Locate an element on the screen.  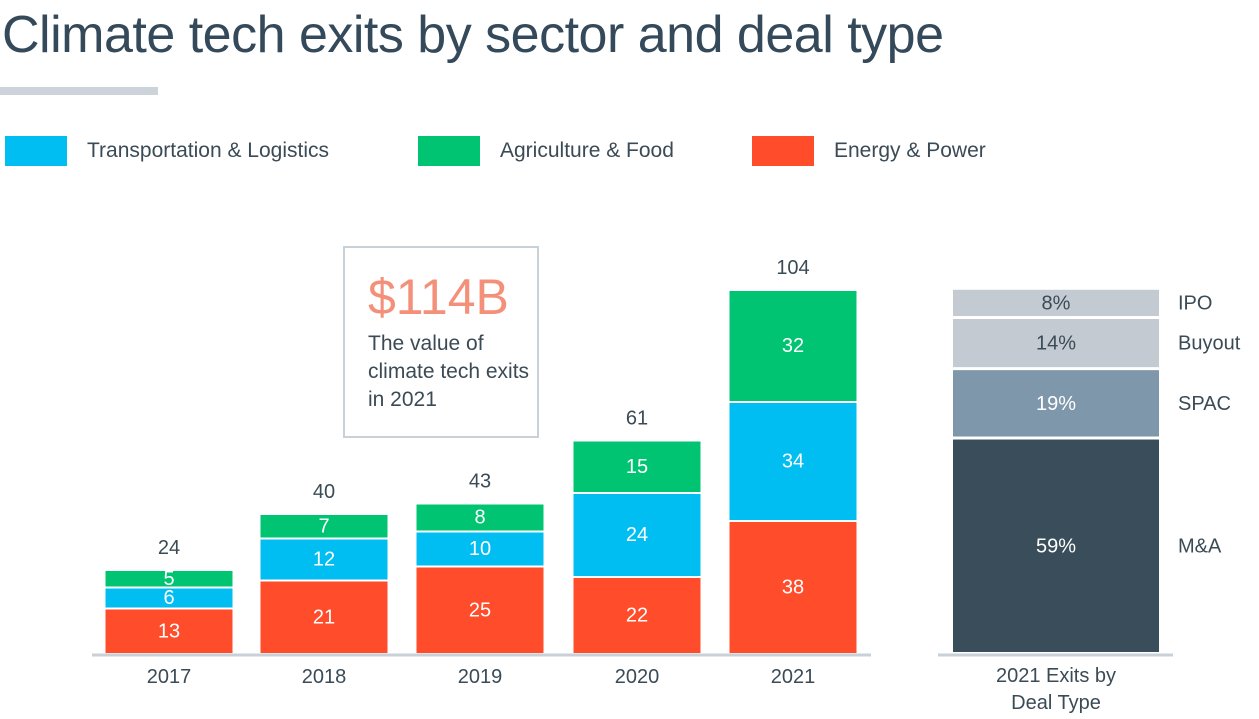
bar-total-2020: 61 is located at coordinates (637, 419).